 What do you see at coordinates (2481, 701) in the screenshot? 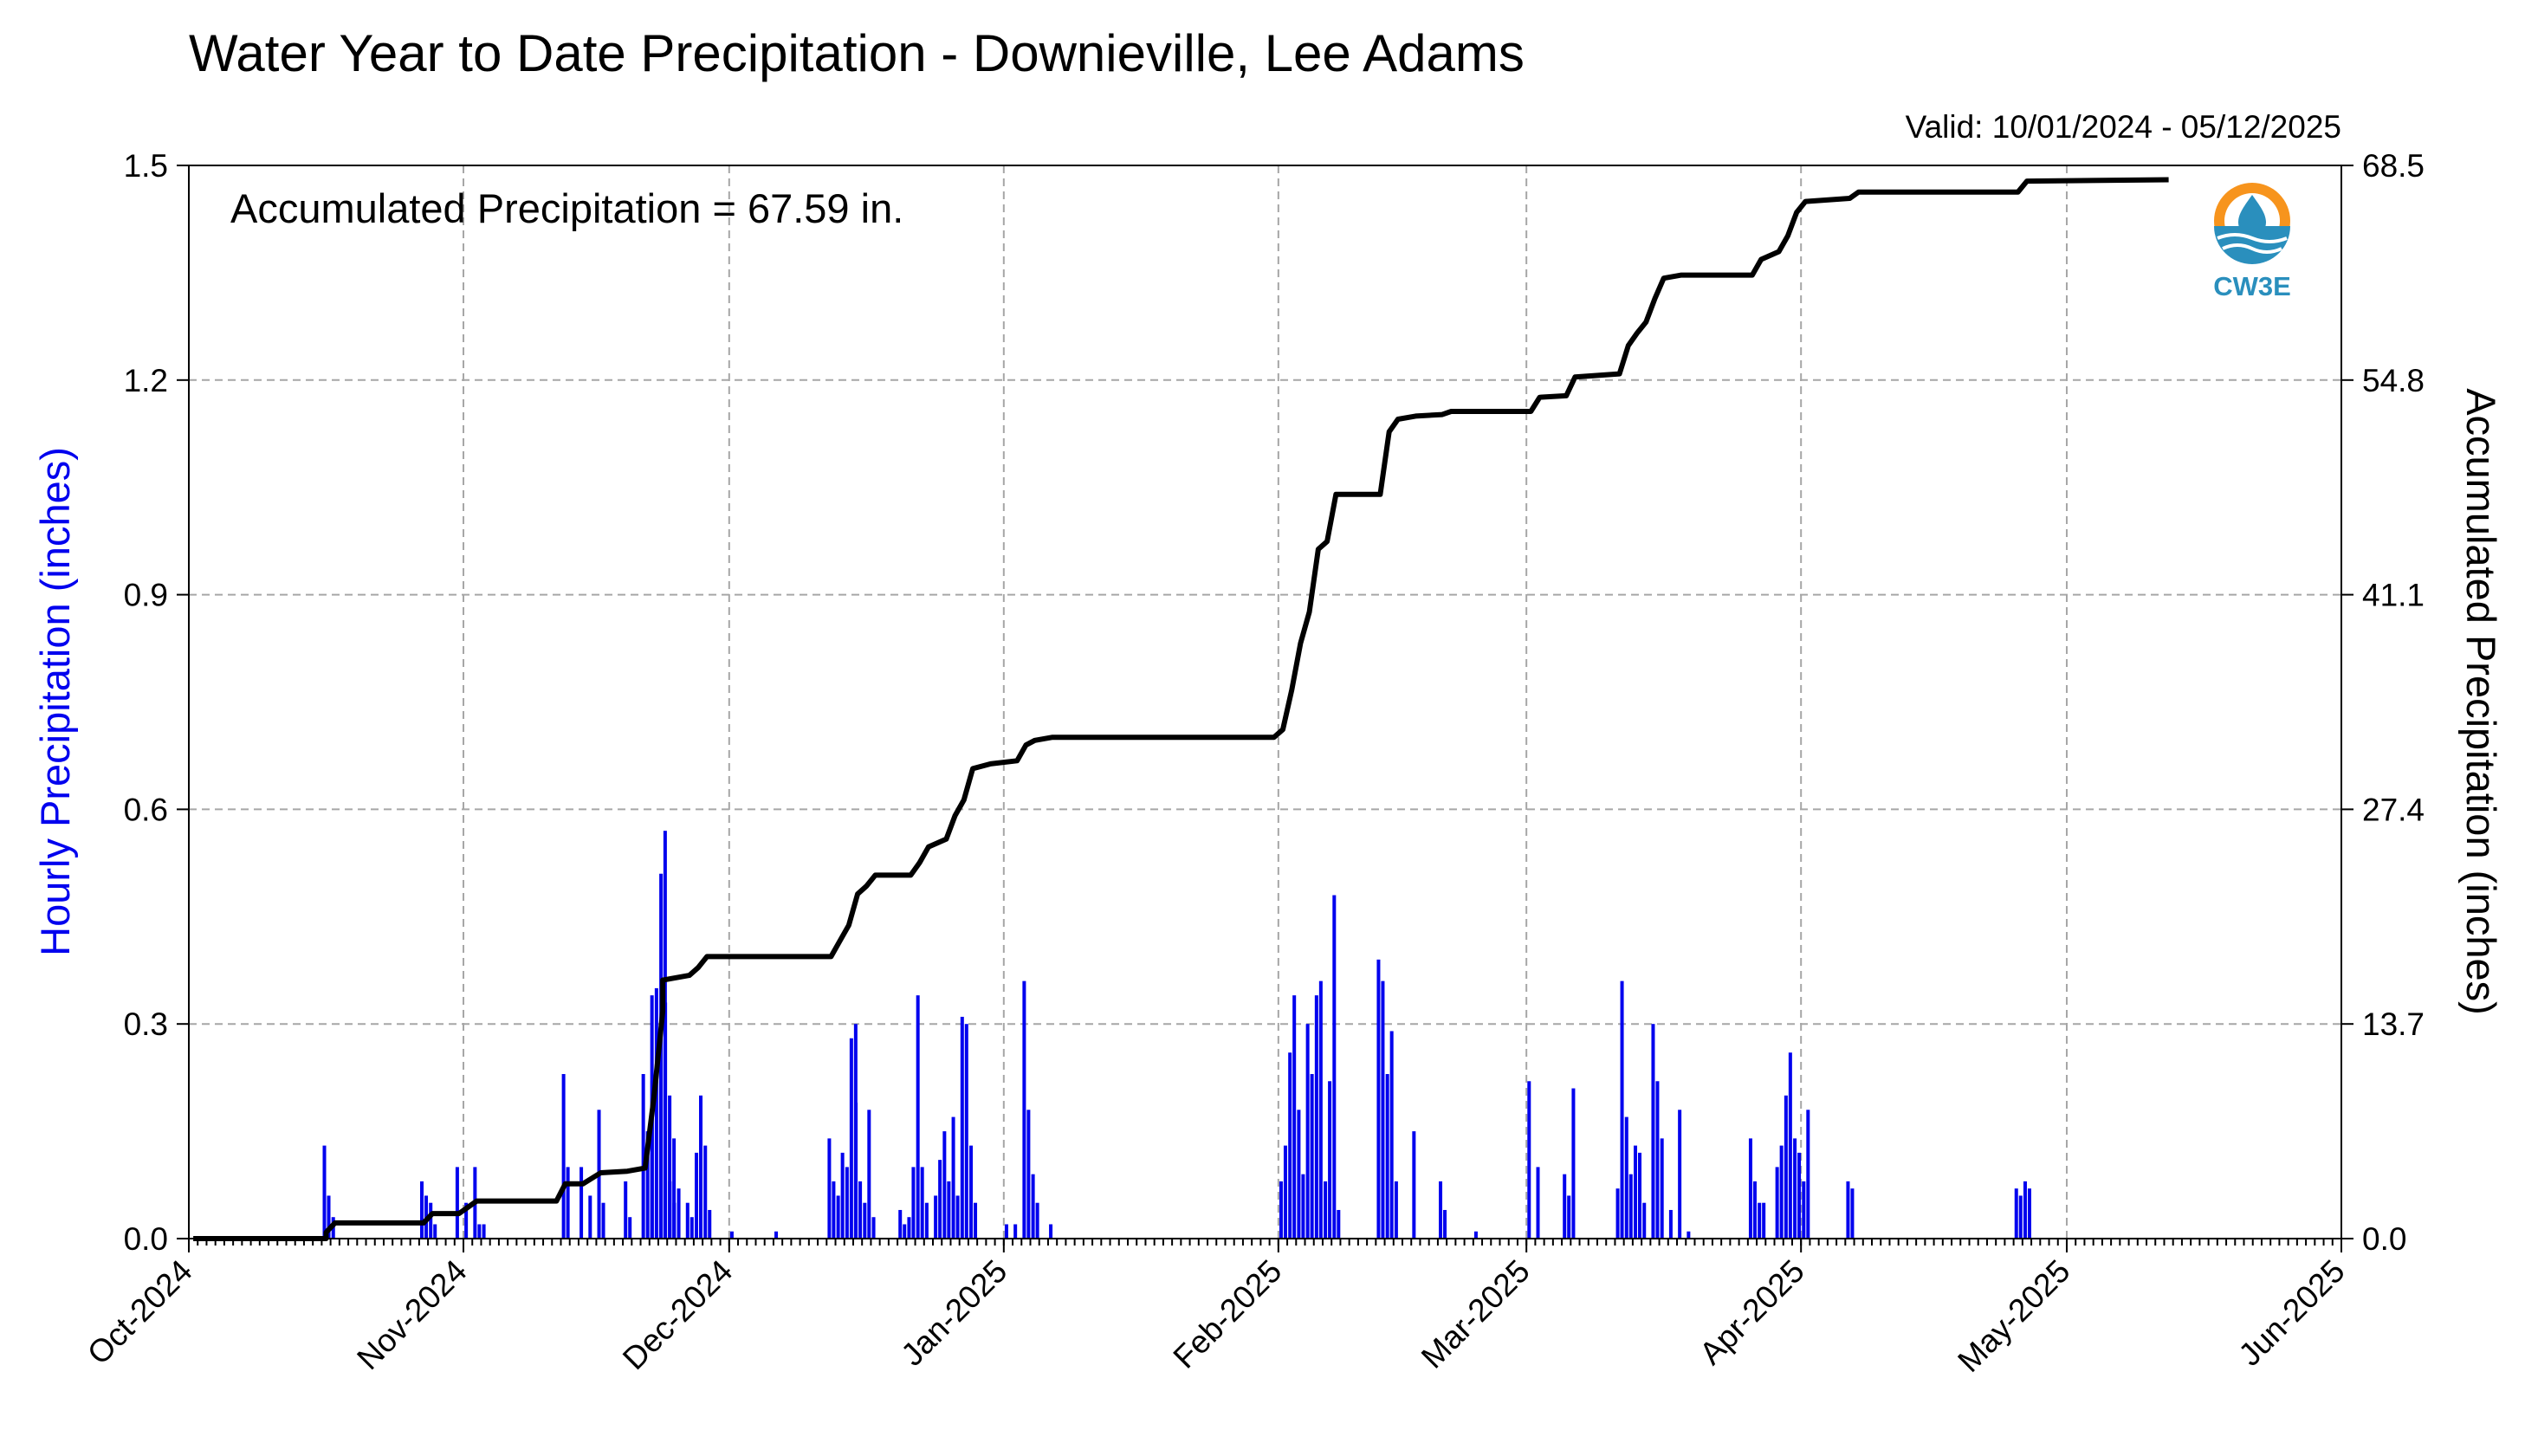
I see `y-axis-label-right: Accumulated Precipitation (inches)` at bounding box center [2481, 701].